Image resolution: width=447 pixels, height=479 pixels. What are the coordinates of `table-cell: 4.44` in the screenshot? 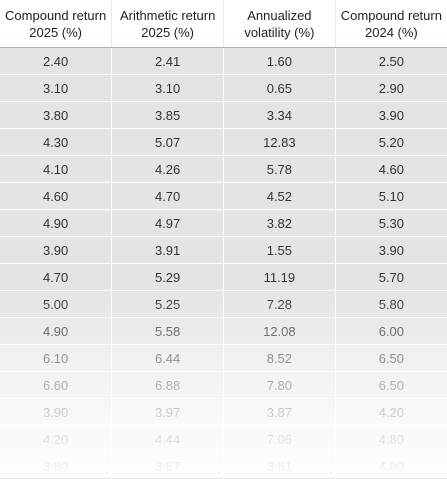 It's located at (168, 439).